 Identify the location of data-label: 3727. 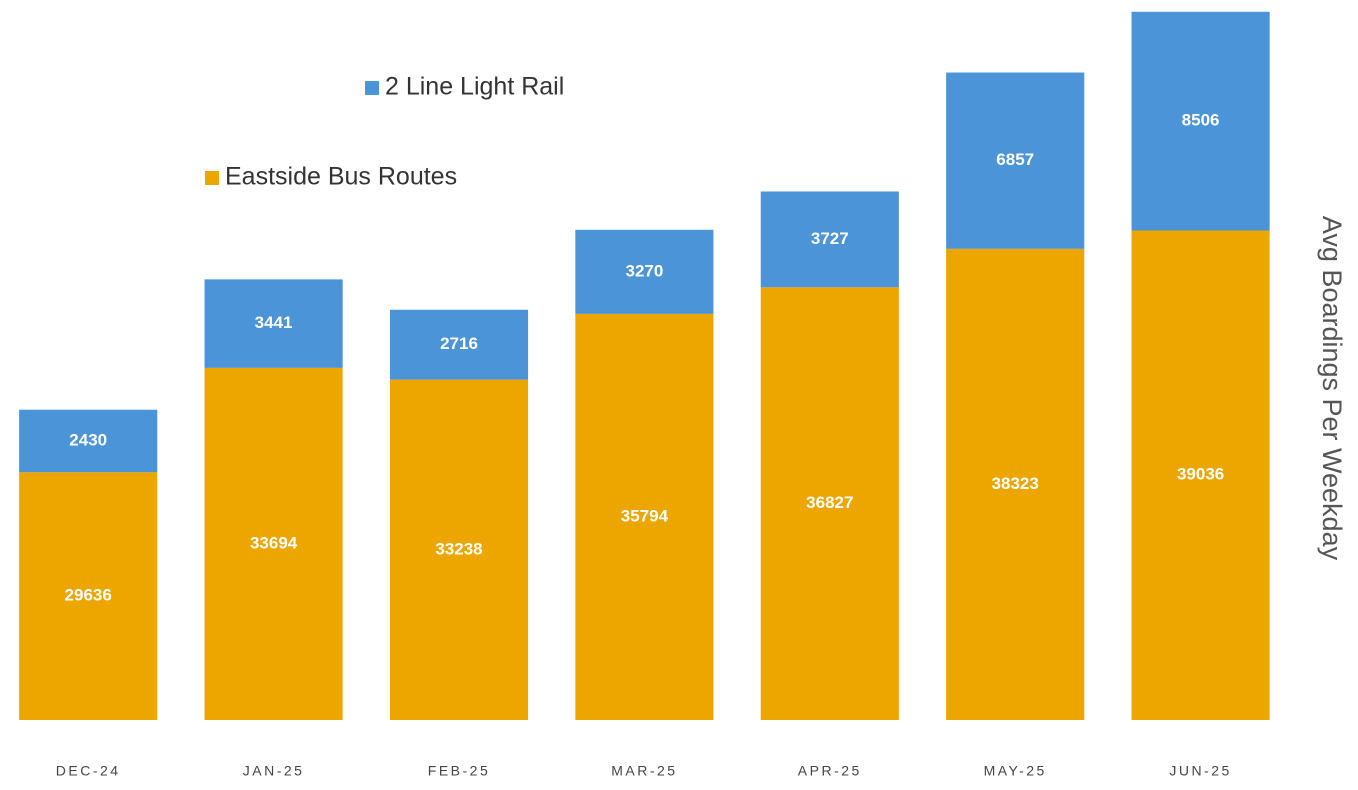
(830, 238).